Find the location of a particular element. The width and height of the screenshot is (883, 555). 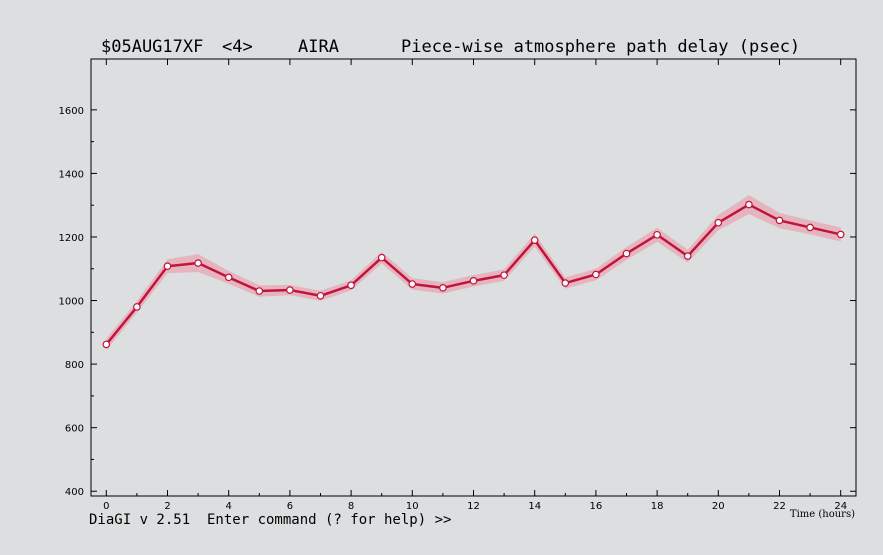

x-tick-label: 22 is located at coordinates (779, 506).